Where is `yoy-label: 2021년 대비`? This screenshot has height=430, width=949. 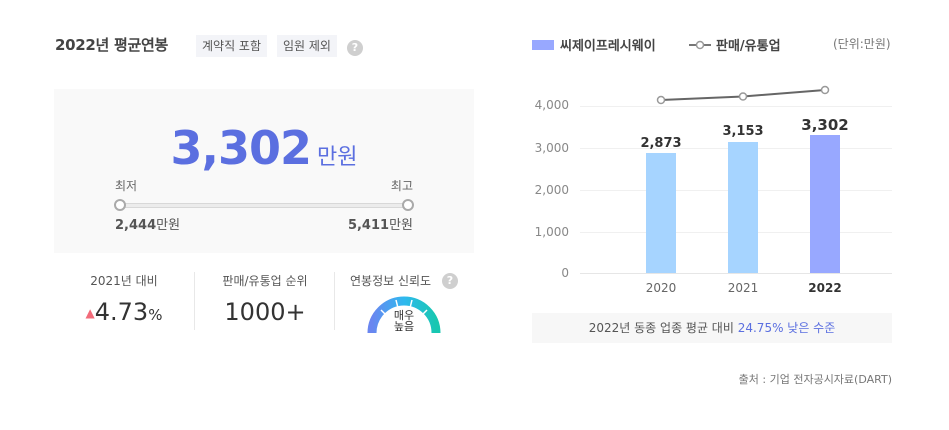
yoy-label: 2021년 대비 is located at coordinates (124, 281).